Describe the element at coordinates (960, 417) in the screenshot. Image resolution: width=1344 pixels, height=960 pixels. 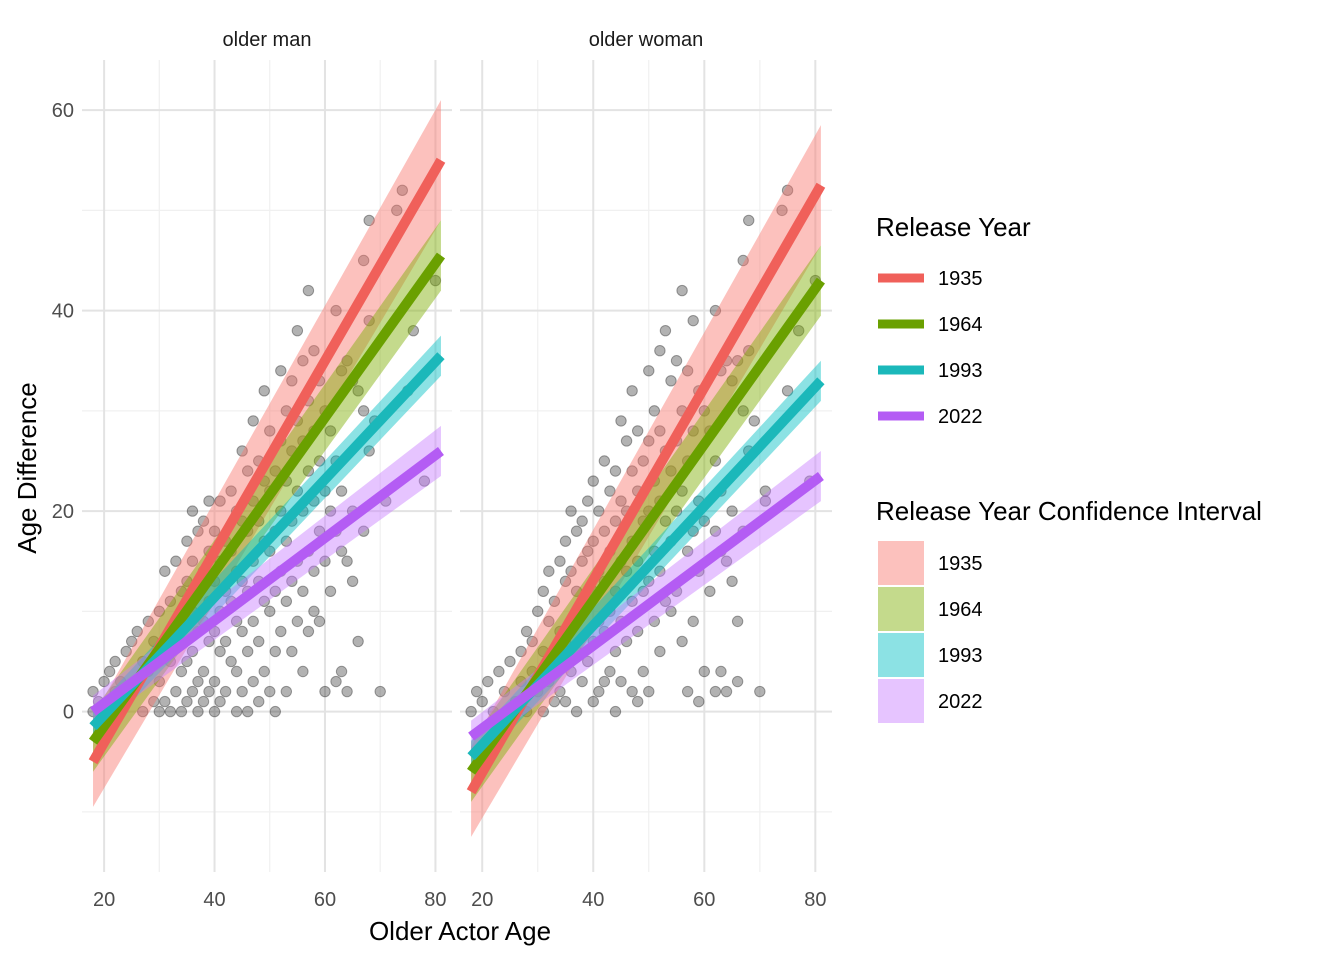
I see `legend-label: 2022` at that location.